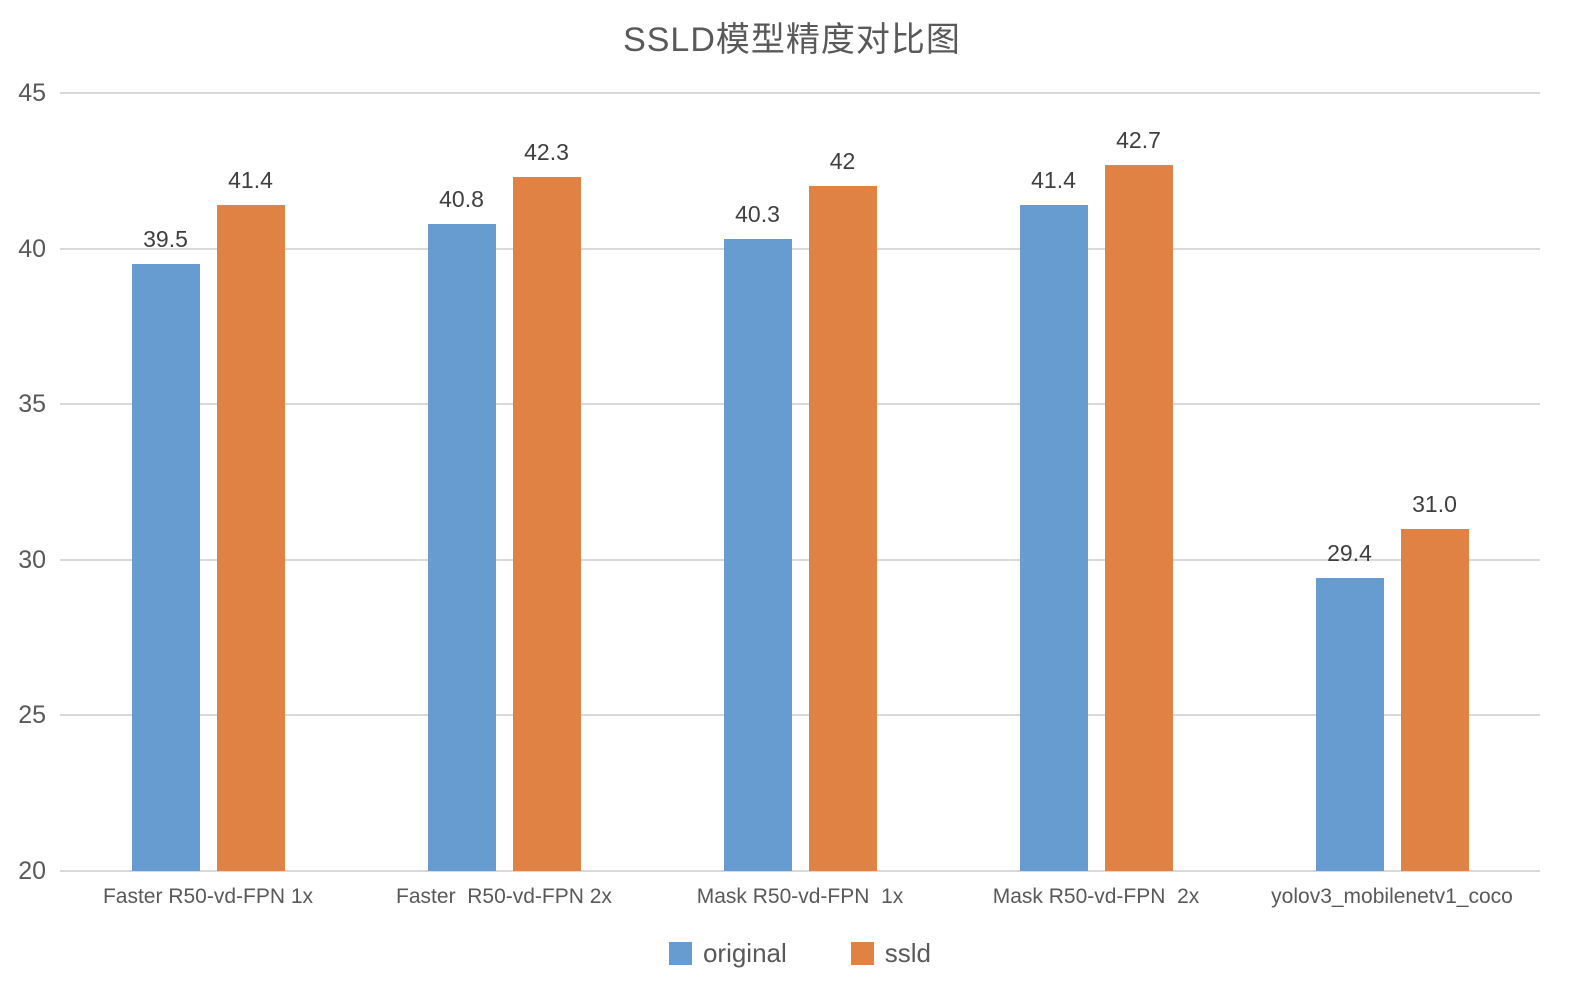  I want to click on x-category-label-4: yolov3_mobilenetv1_coco, so click(1392, 896).